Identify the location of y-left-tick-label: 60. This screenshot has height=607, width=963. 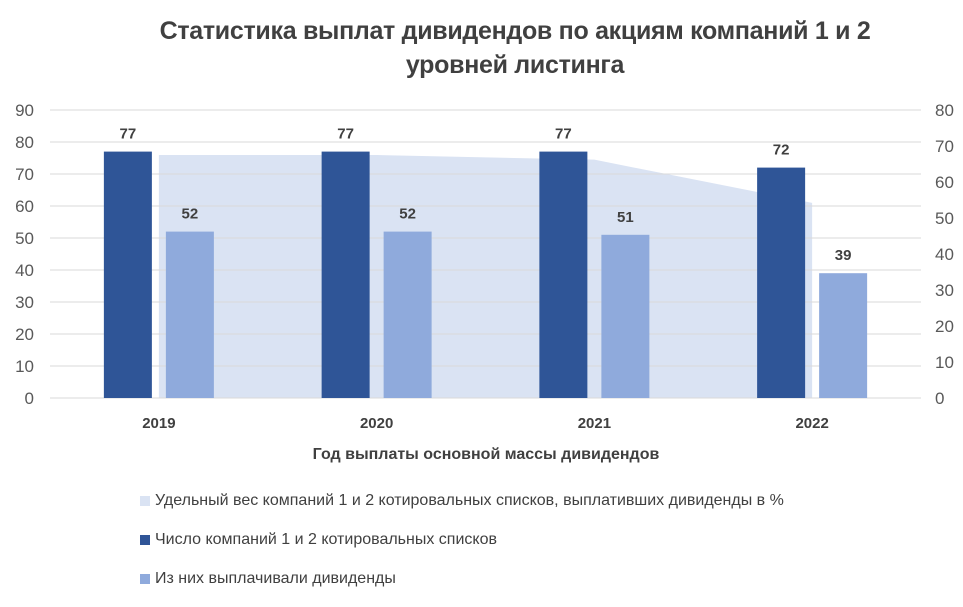
(24, 206).